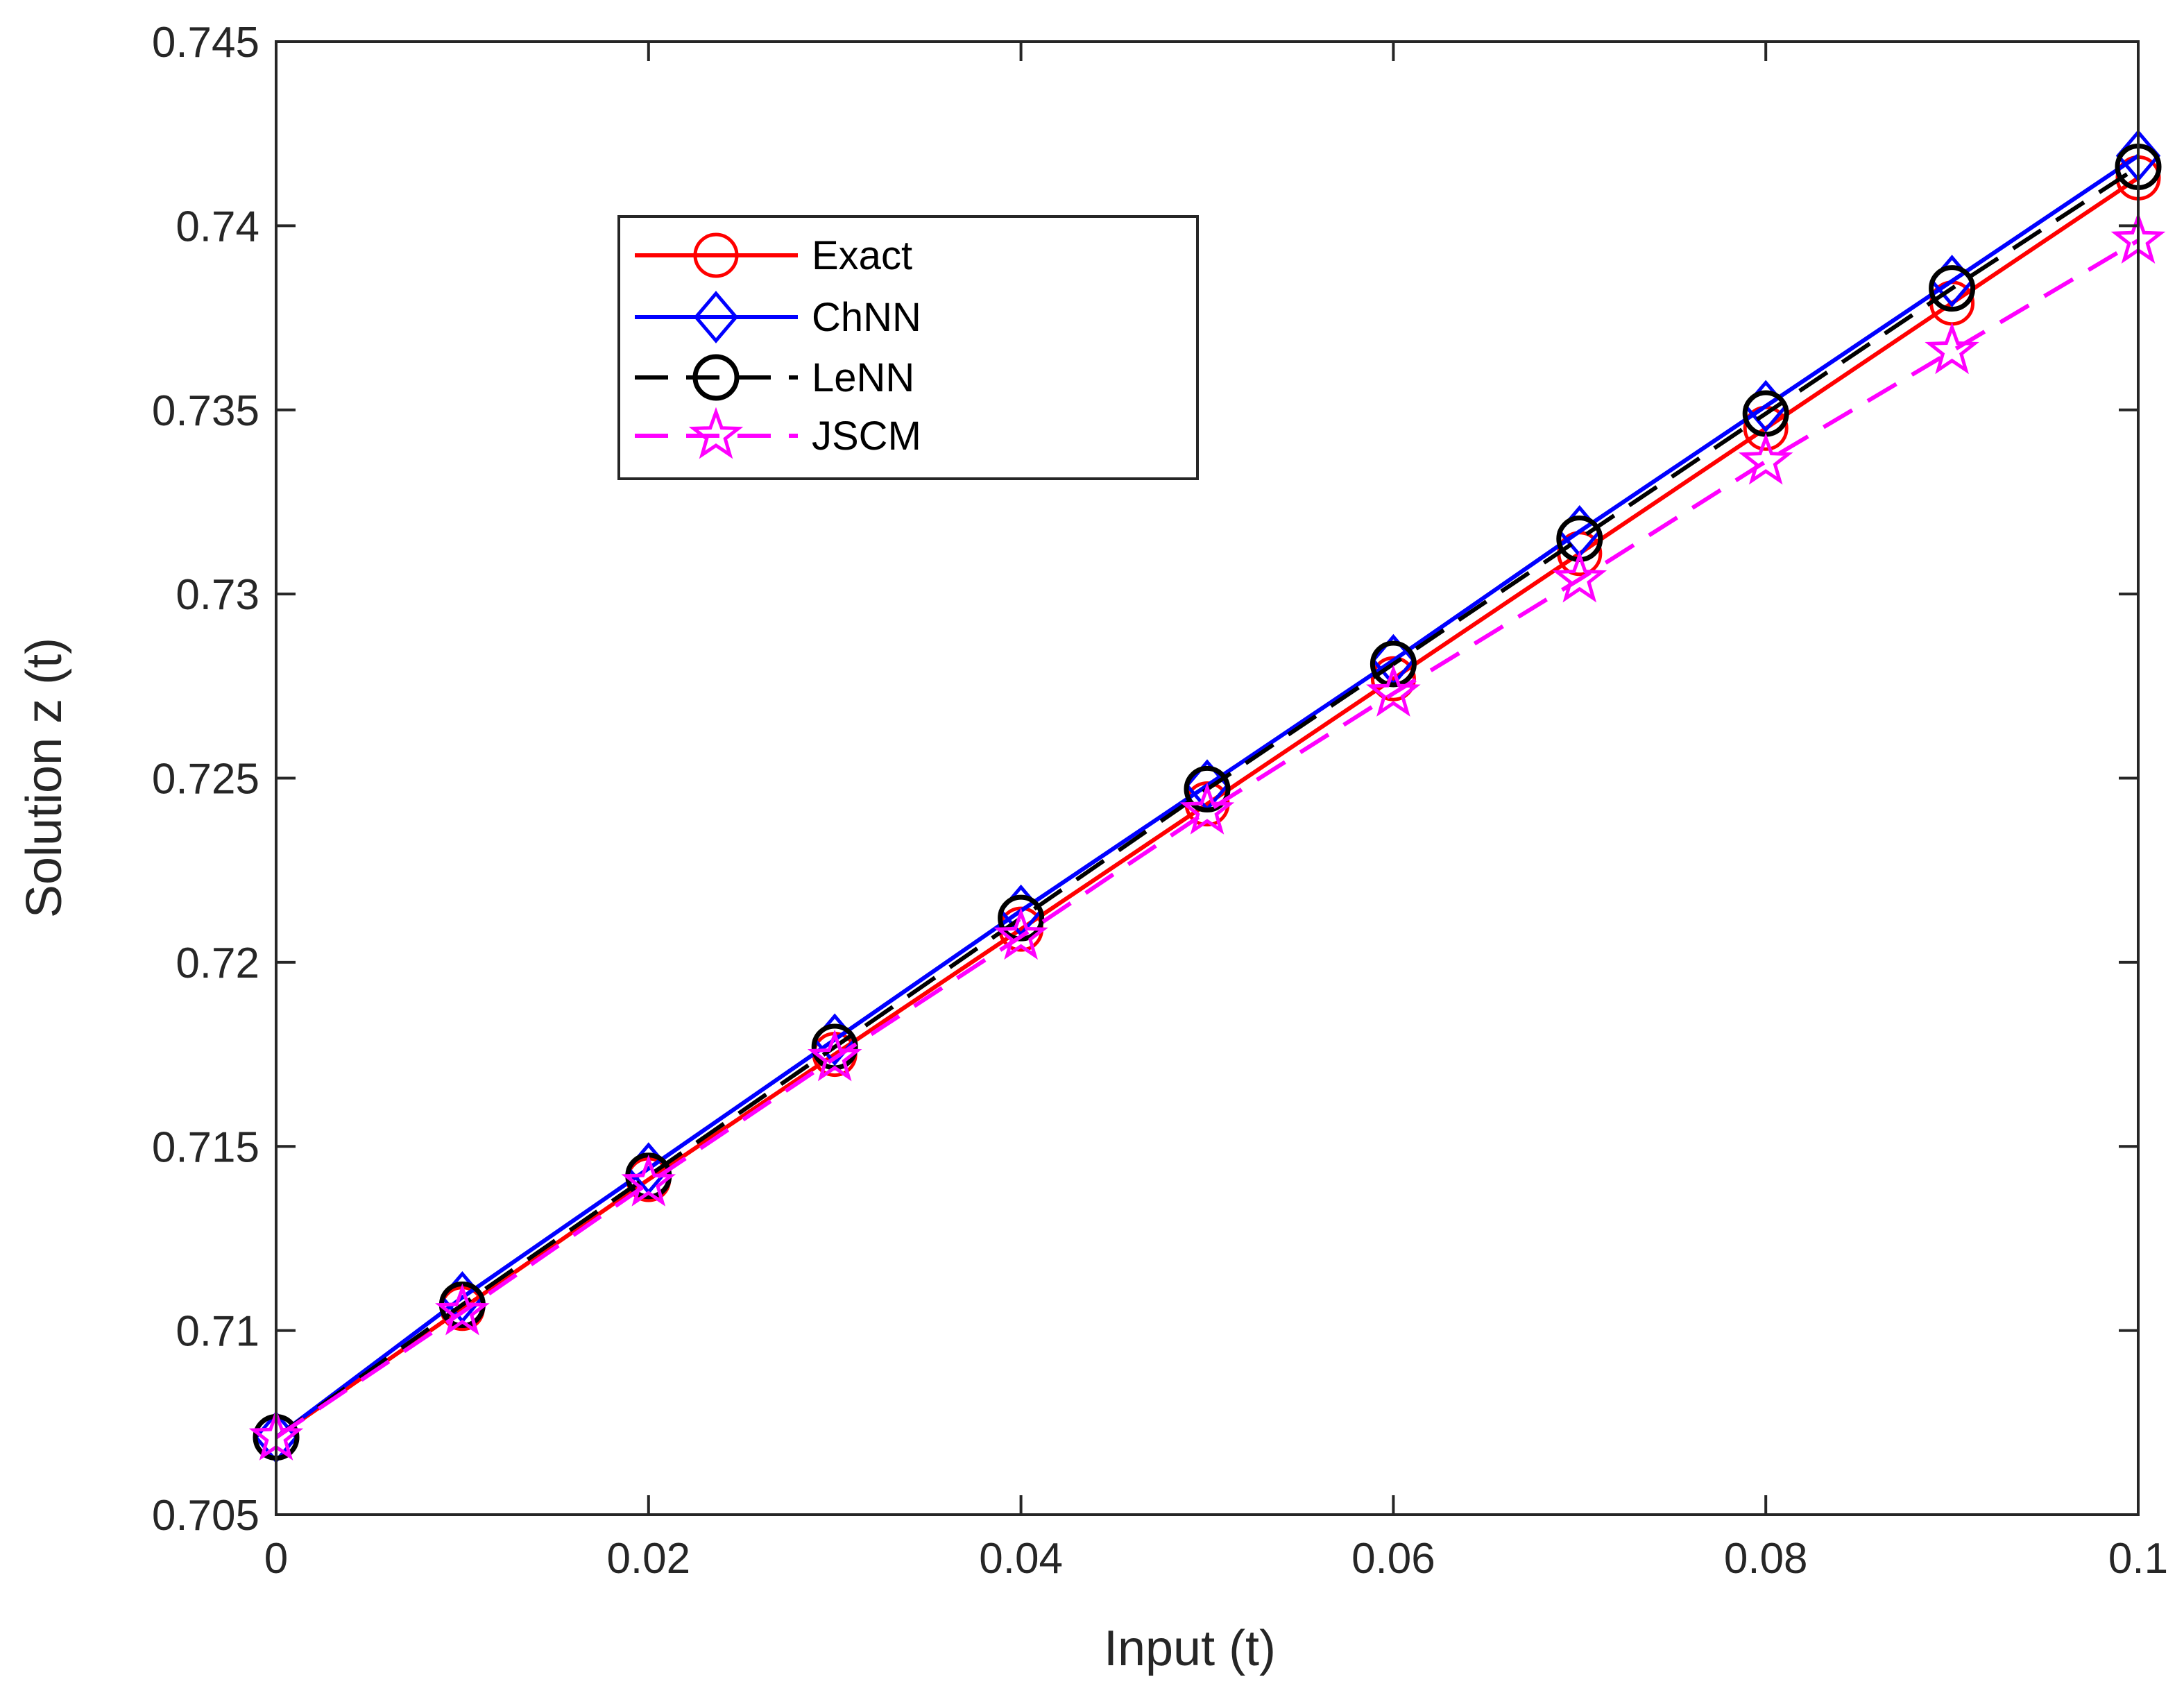 The image size is (2184, 1702). What do you see at coordinates (716, 255) in the screenshot?
I see `legend-marker-exact` at bounding box center [716, 255].